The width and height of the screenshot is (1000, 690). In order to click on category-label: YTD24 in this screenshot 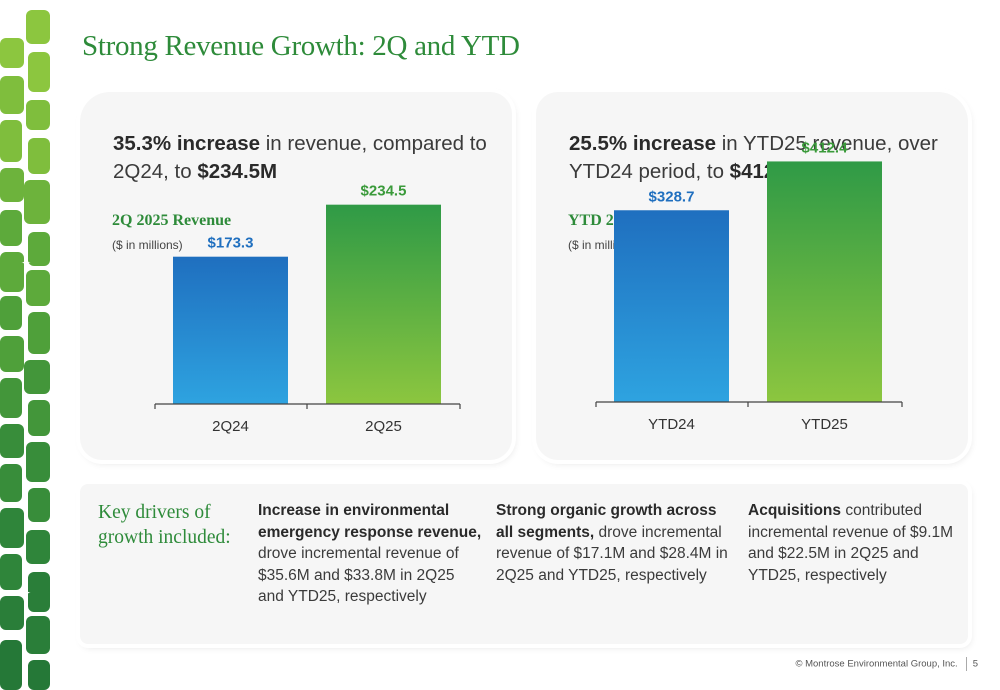, I will do `click(671, 424)`.